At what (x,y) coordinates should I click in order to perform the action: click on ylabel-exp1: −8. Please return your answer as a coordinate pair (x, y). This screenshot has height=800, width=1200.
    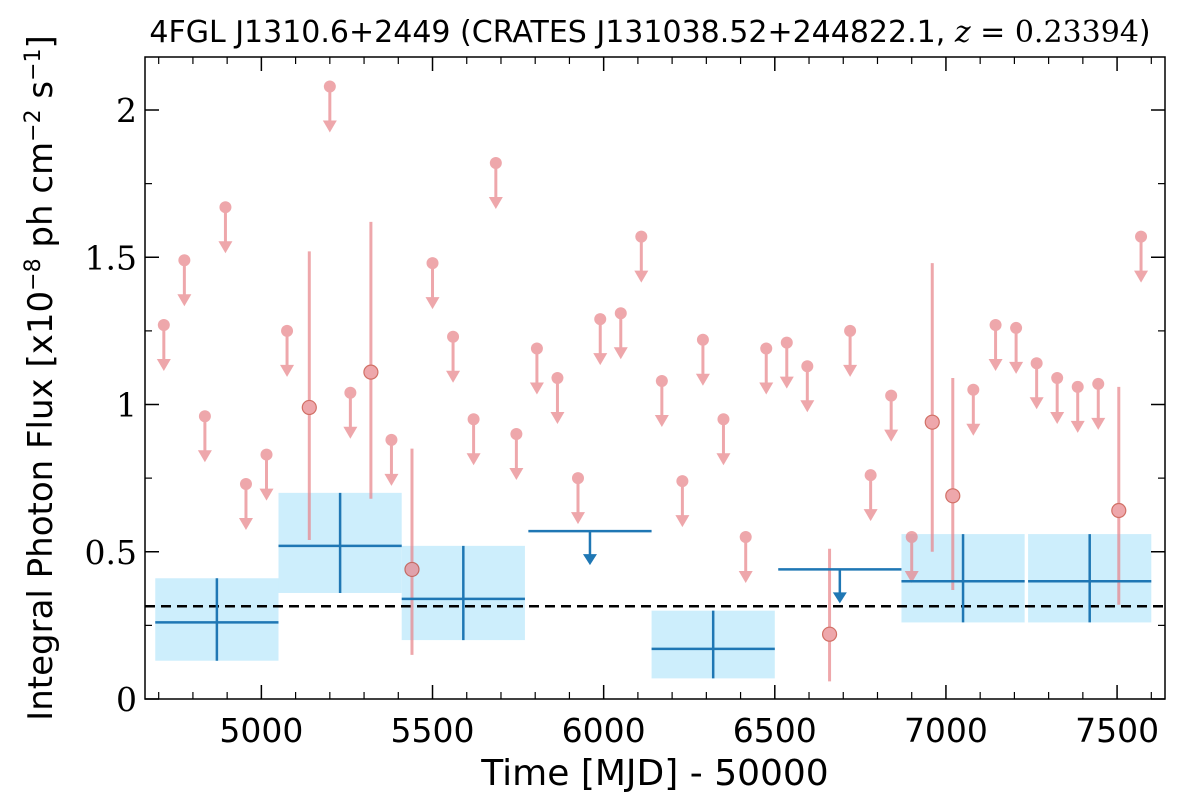
    Looking at the image, I should click on (33, 274).